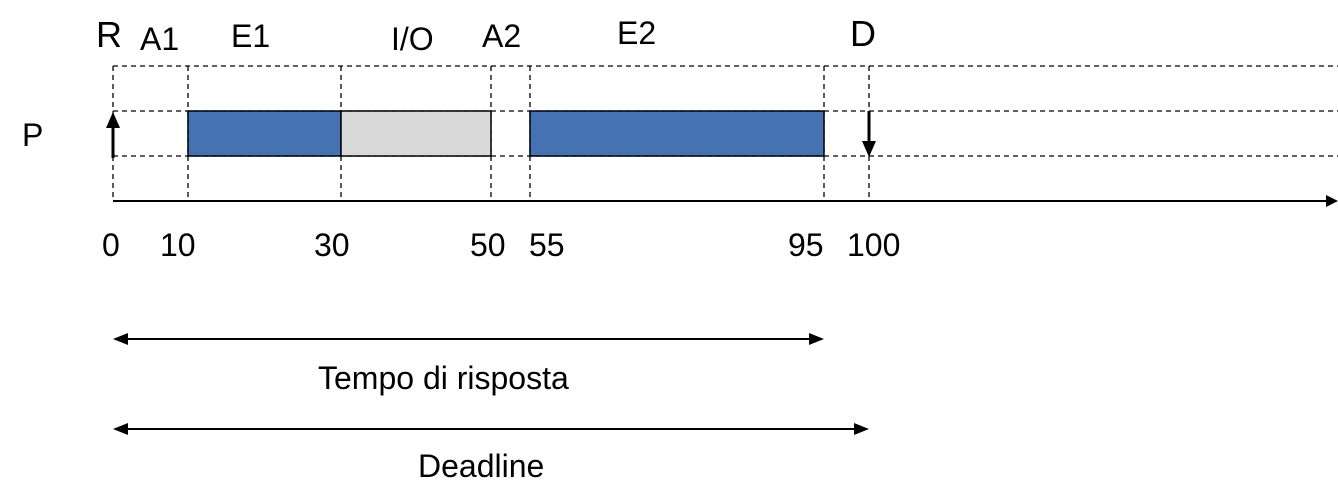  I want to click on response-time-label: Tempo di risposta, so click(443, 378).